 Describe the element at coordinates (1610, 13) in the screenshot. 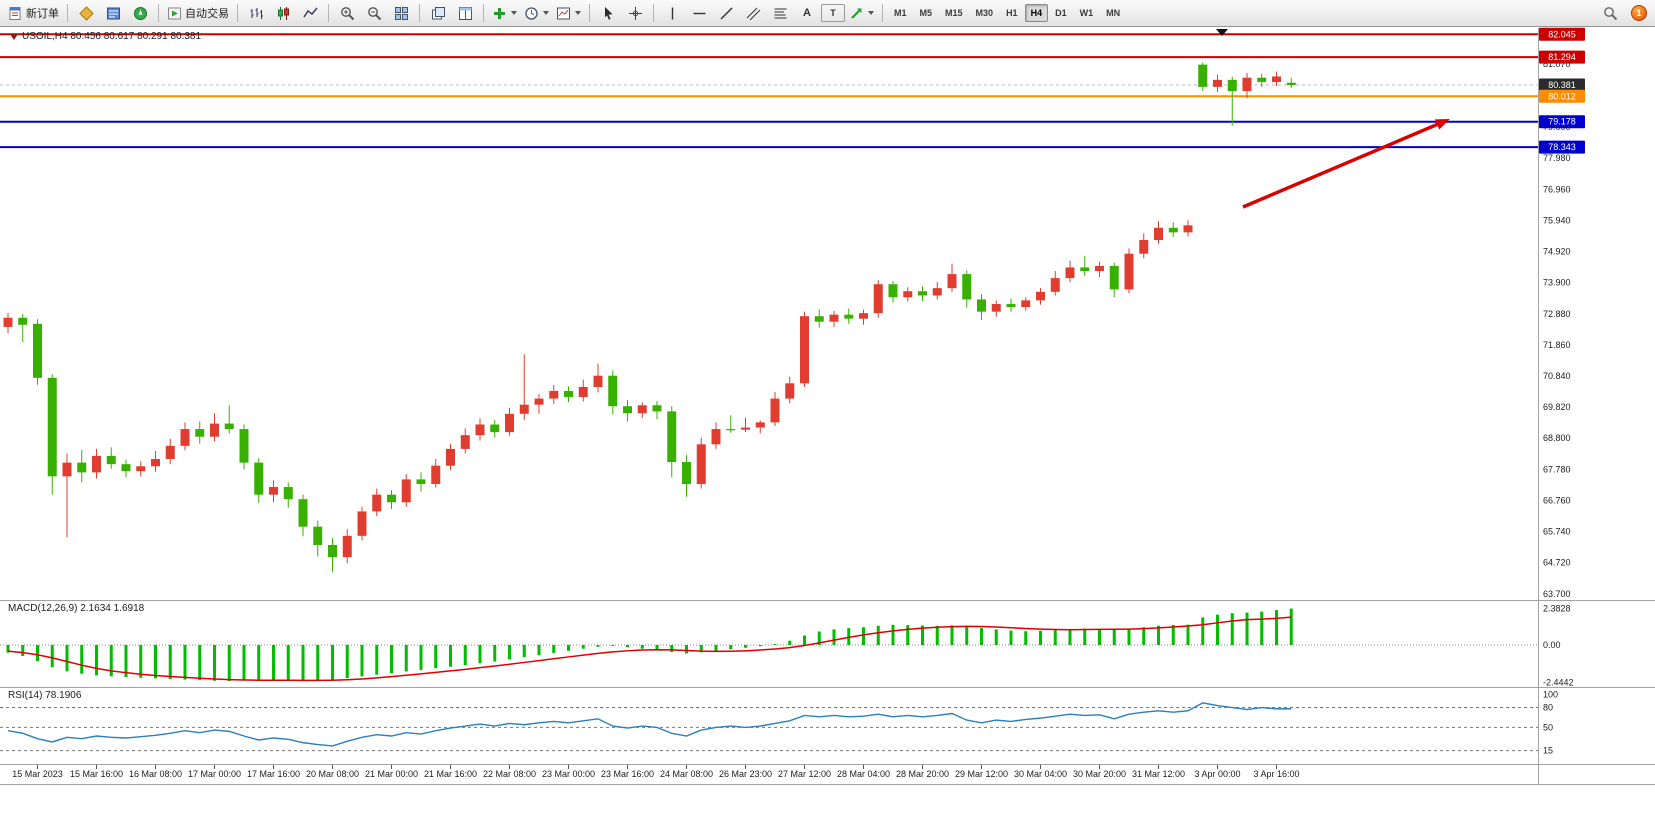

I see `search-button` at that location.